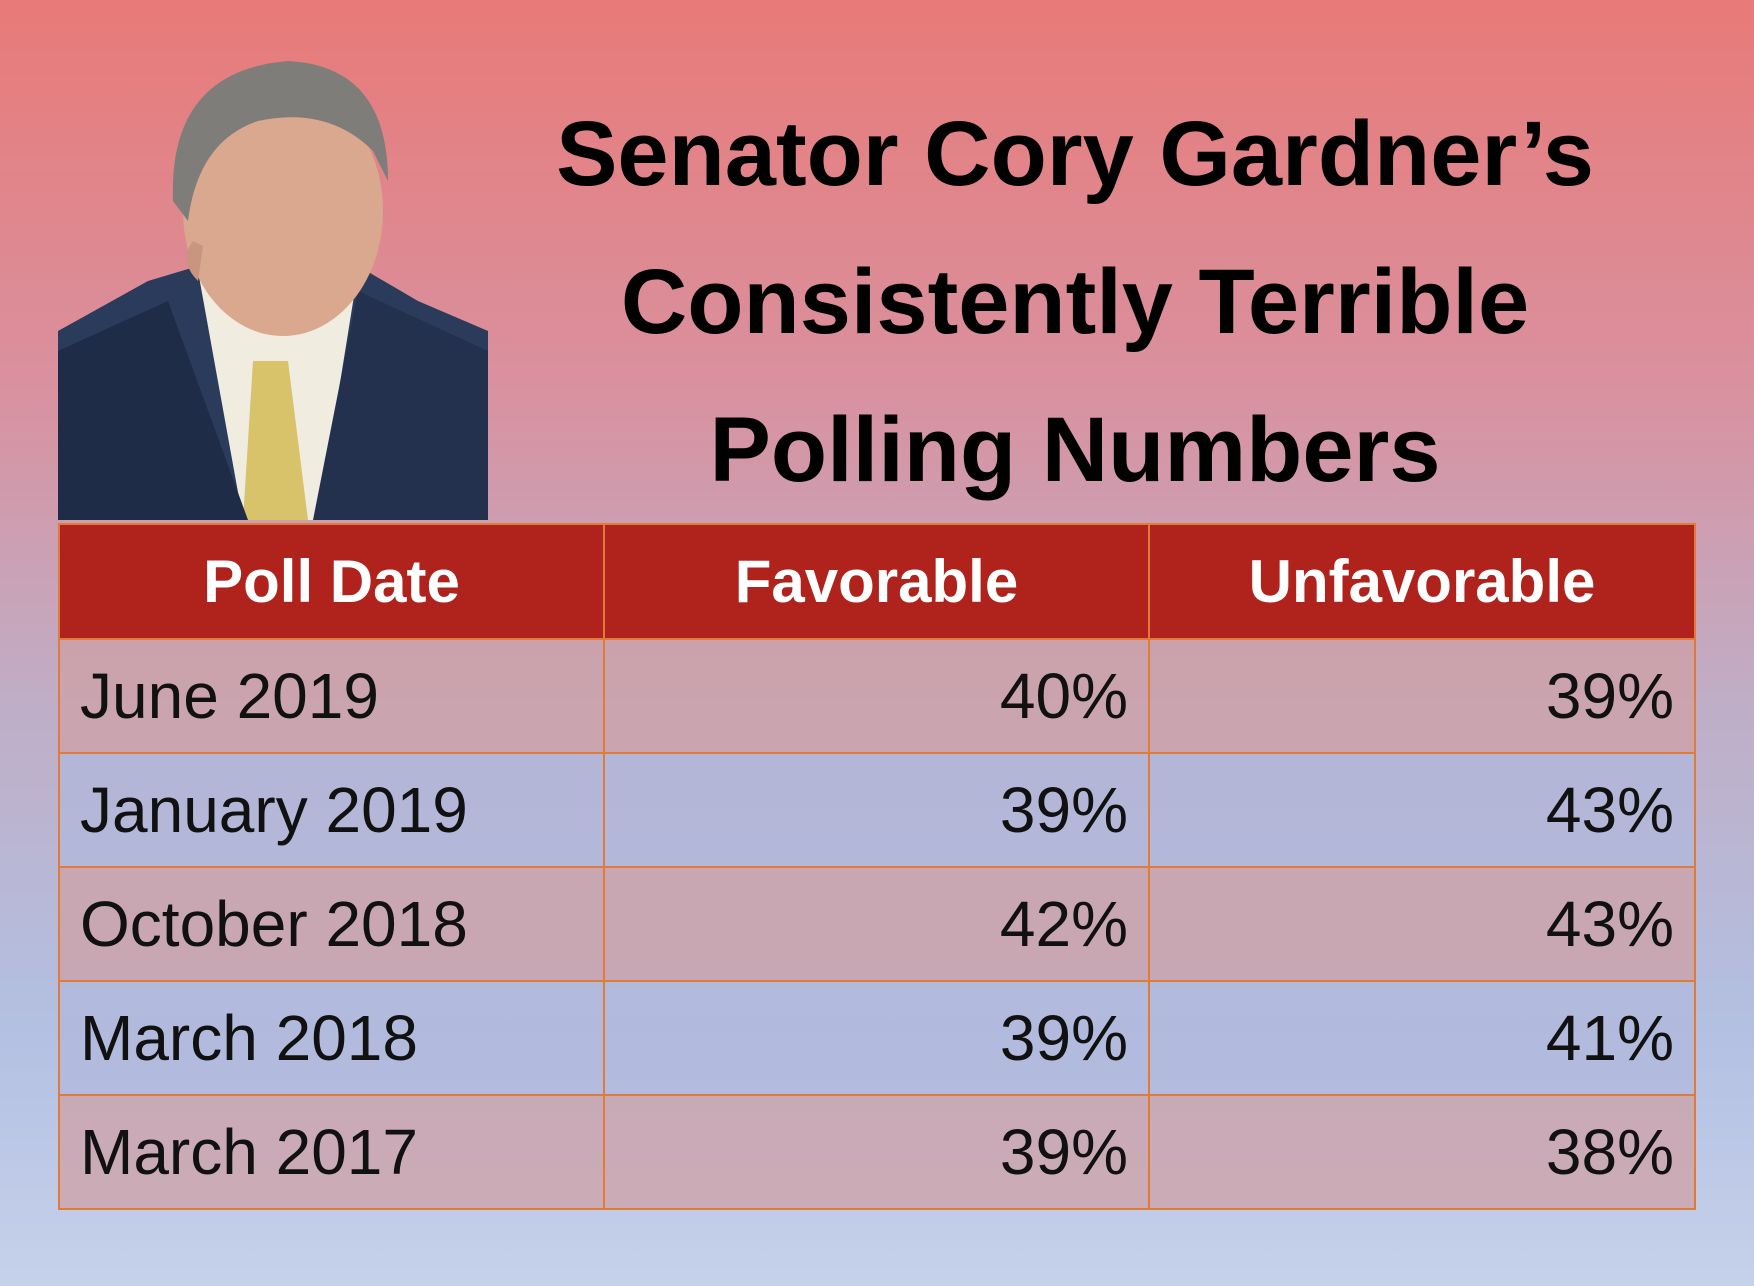  Describe the element at coordinates (331, 1152) in the screenshot. I see `poll-date: March 2017` at that location.